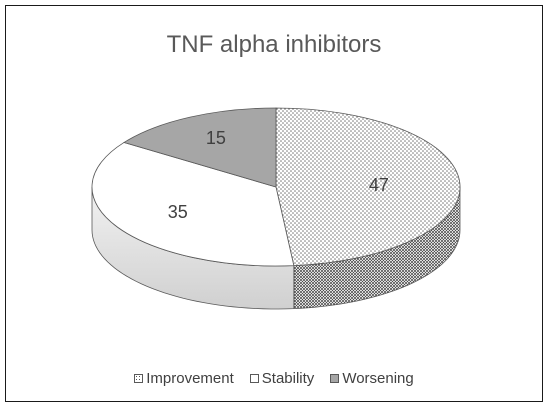  I want to click on data-label-stability: 35, so click(178, 212).